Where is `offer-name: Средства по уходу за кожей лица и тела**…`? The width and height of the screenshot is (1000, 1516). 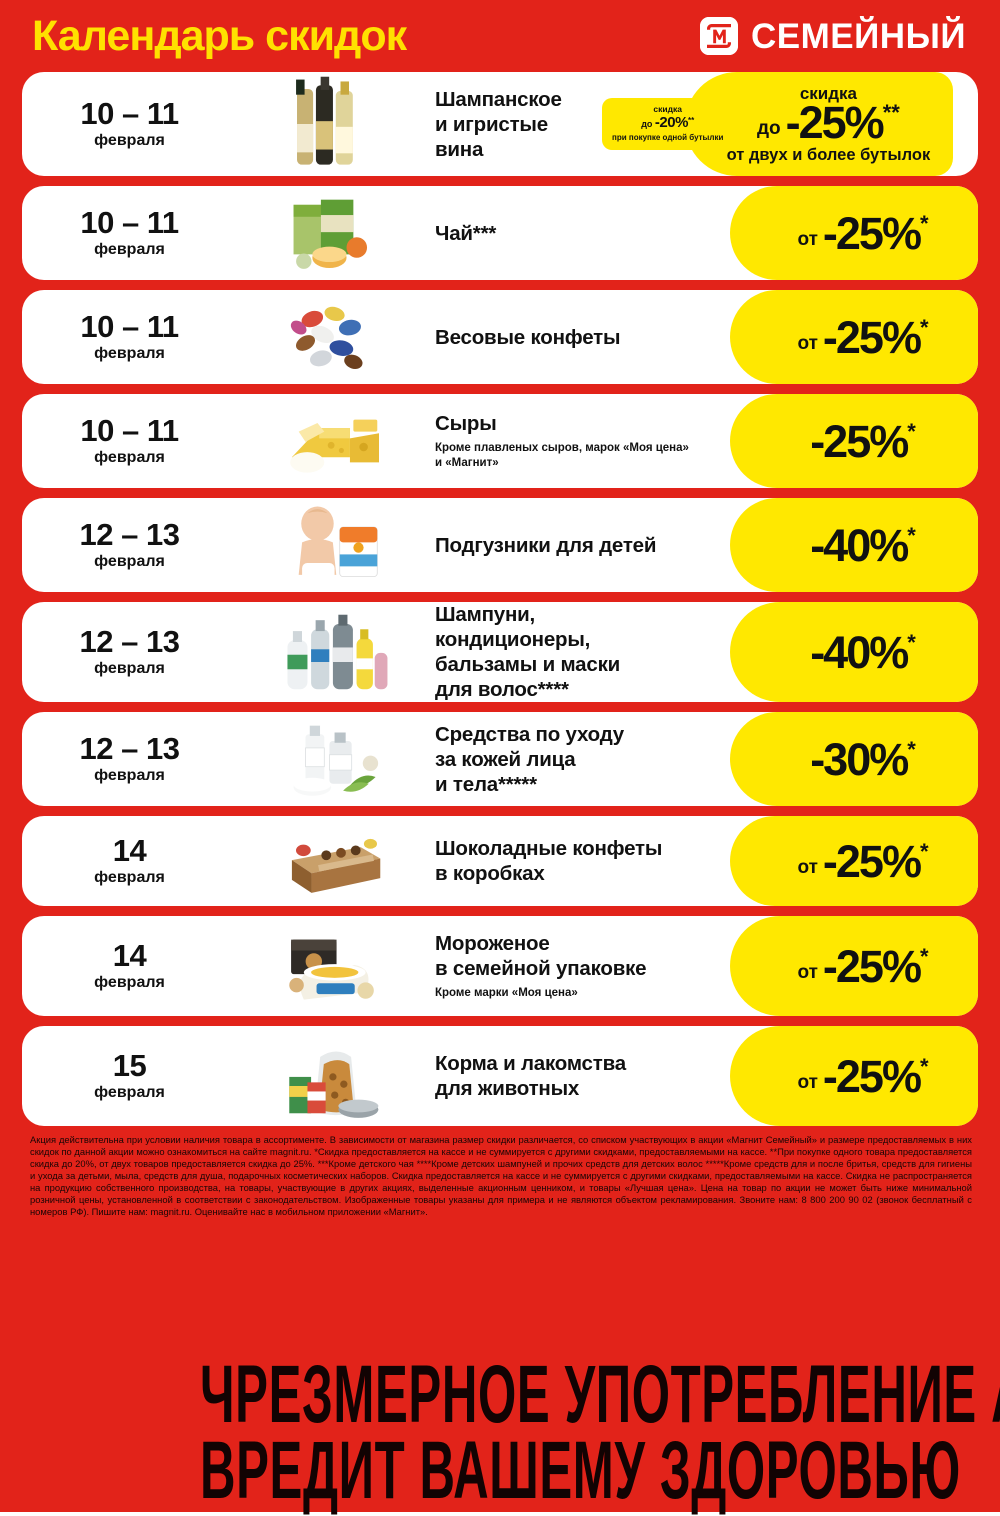
offer-name: Средства по уходу за кожей лица и тела**… is located at coordinates (529, 759).